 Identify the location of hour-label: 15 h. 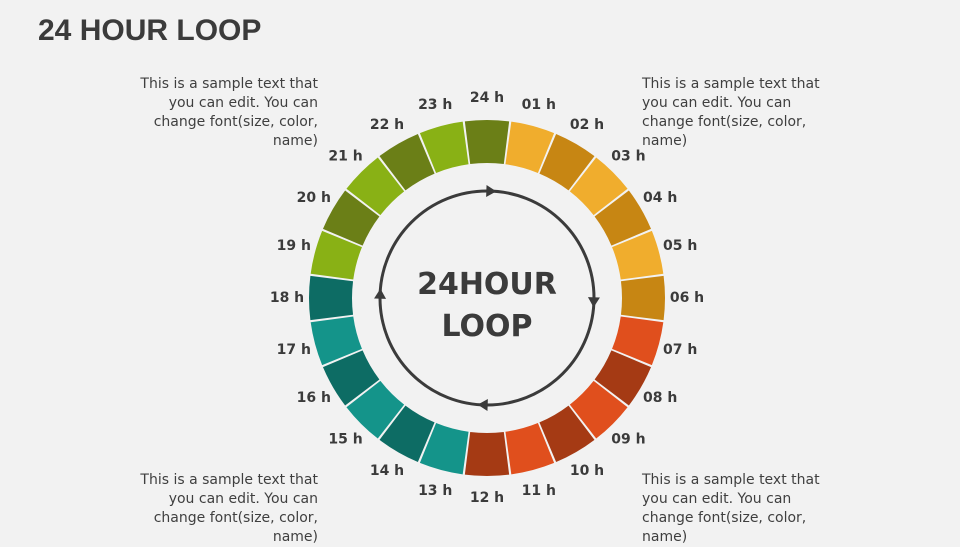
(345, 439).